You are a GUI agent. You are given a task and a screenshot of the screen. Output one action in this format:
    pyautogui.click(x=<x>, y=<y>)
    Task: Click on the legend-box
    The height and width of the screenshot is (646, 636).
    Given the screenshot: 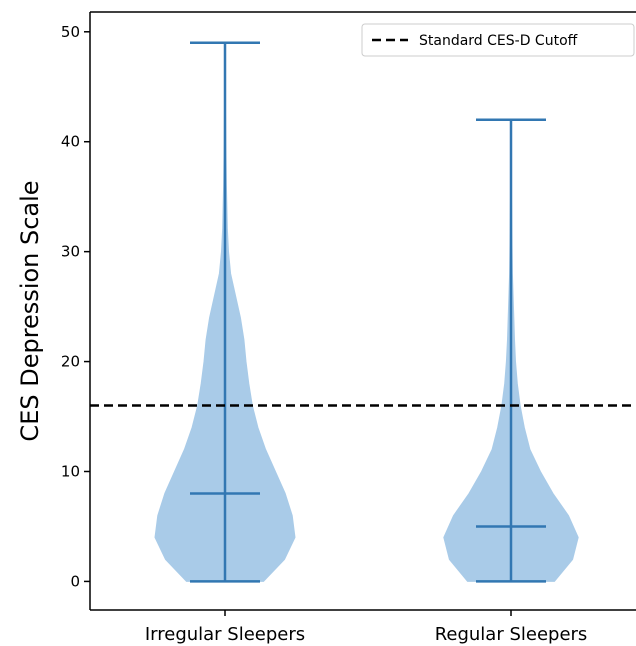 What is the action you would take?
    pyautogui.click(x=498, y=40)
    